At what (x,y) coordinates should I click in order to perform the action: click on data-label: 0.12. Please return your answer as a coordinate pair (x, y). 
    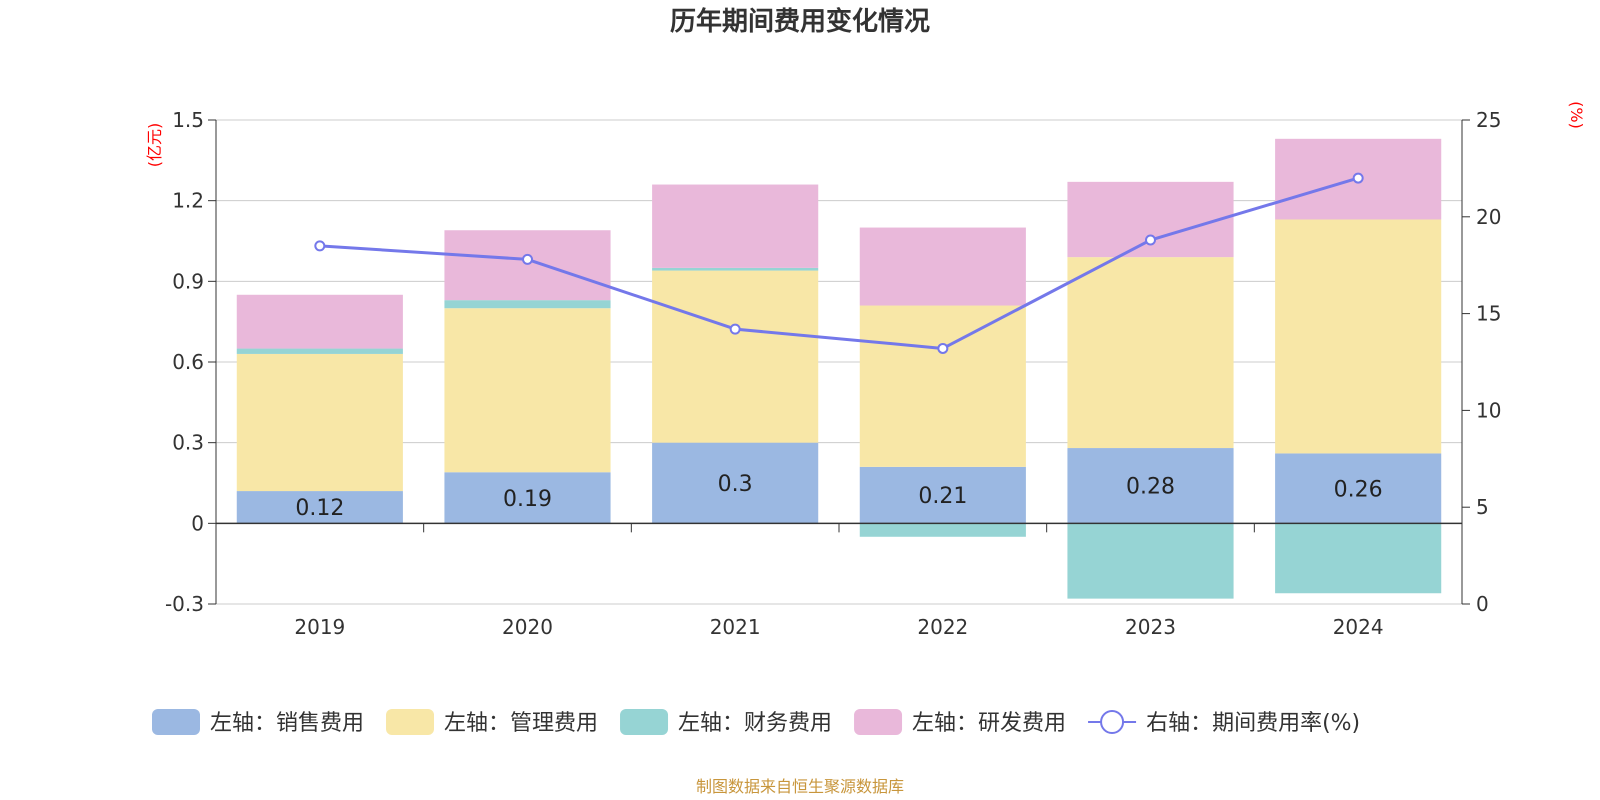
    Looking at the image, I should click on (319, 508).